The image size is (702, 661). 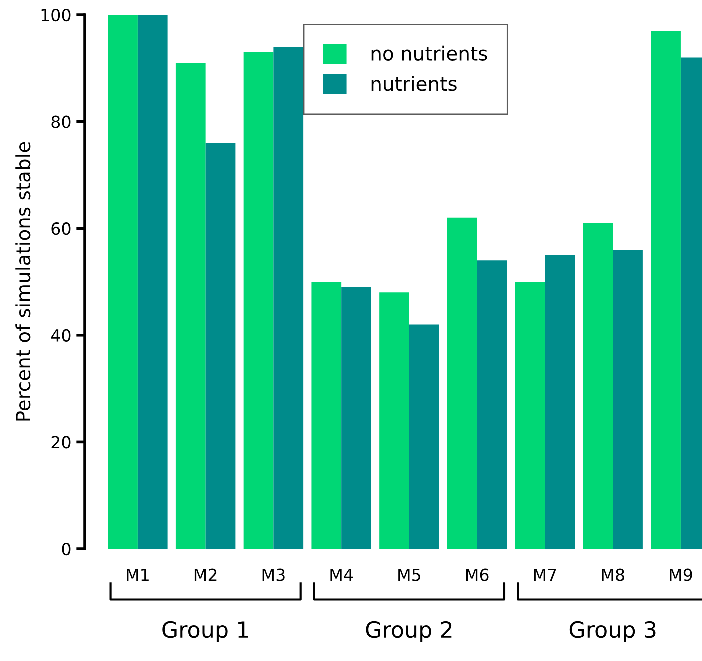 What do you see at coordinates (205, 632) in the screenshot?
I see `text: Group 1` at bounding box center [205, 632].